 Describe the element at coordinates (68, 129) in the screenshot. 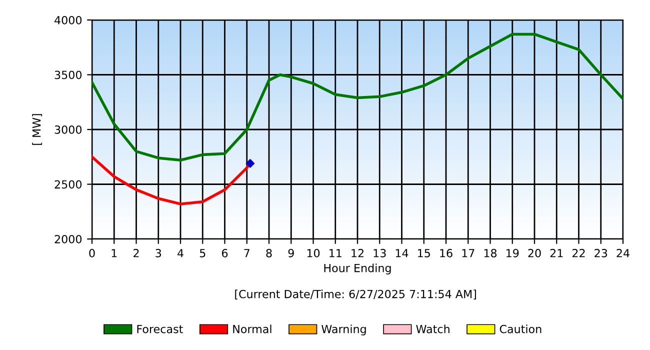

I see `y-tick-label: 3000` at that location.